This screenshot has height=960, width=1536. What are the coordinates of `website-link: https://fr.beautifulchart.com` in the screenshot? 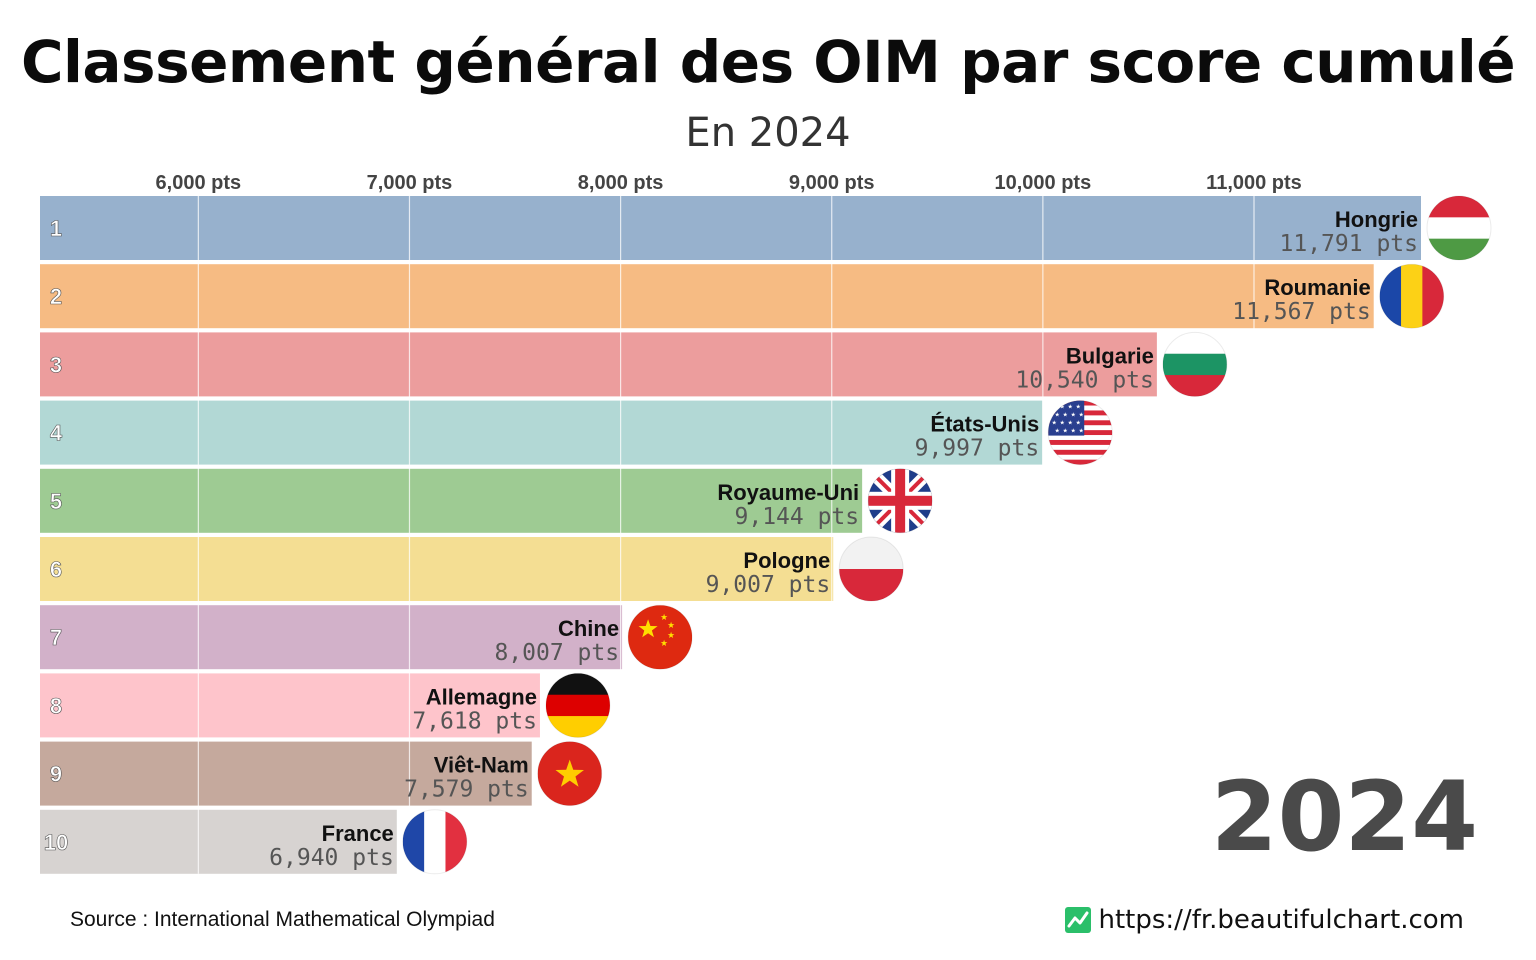 It's located at (1281, 920).